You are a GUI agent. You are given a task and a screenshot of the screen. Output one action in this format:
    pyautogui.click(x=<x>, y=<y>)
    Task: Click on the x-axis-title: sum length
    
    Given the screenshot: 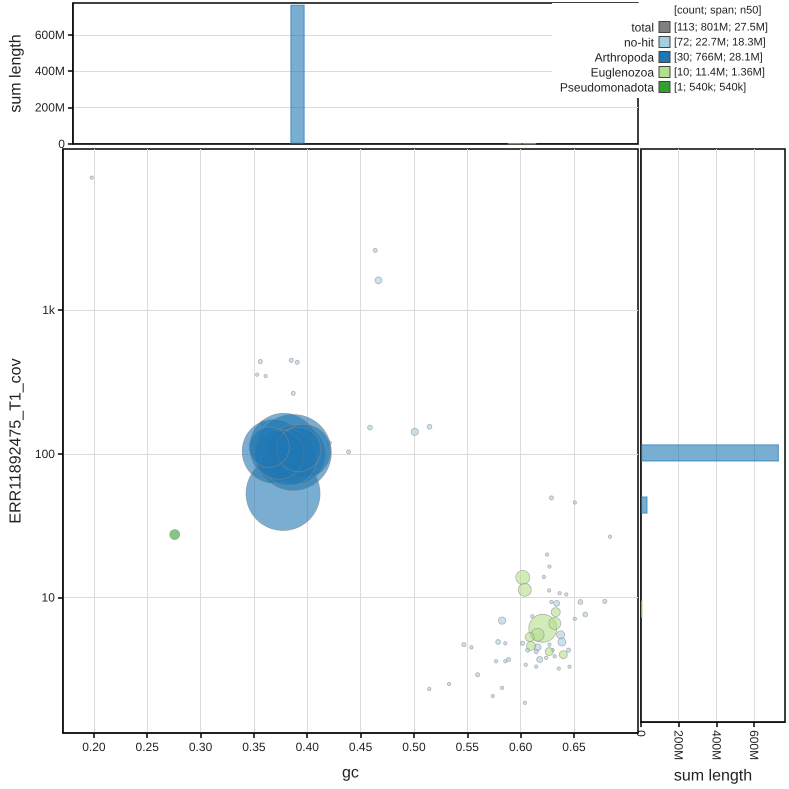 What is the action you would take?
    pyautogui.click(x=713, y=776)
    